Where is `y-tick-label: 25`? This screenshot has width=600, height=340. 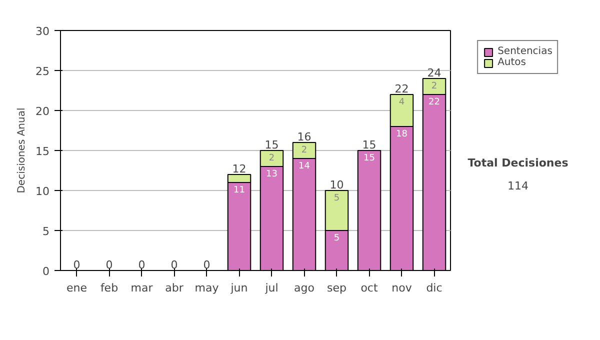 y-tick-label: 25 is located at coordinates (43, 71).